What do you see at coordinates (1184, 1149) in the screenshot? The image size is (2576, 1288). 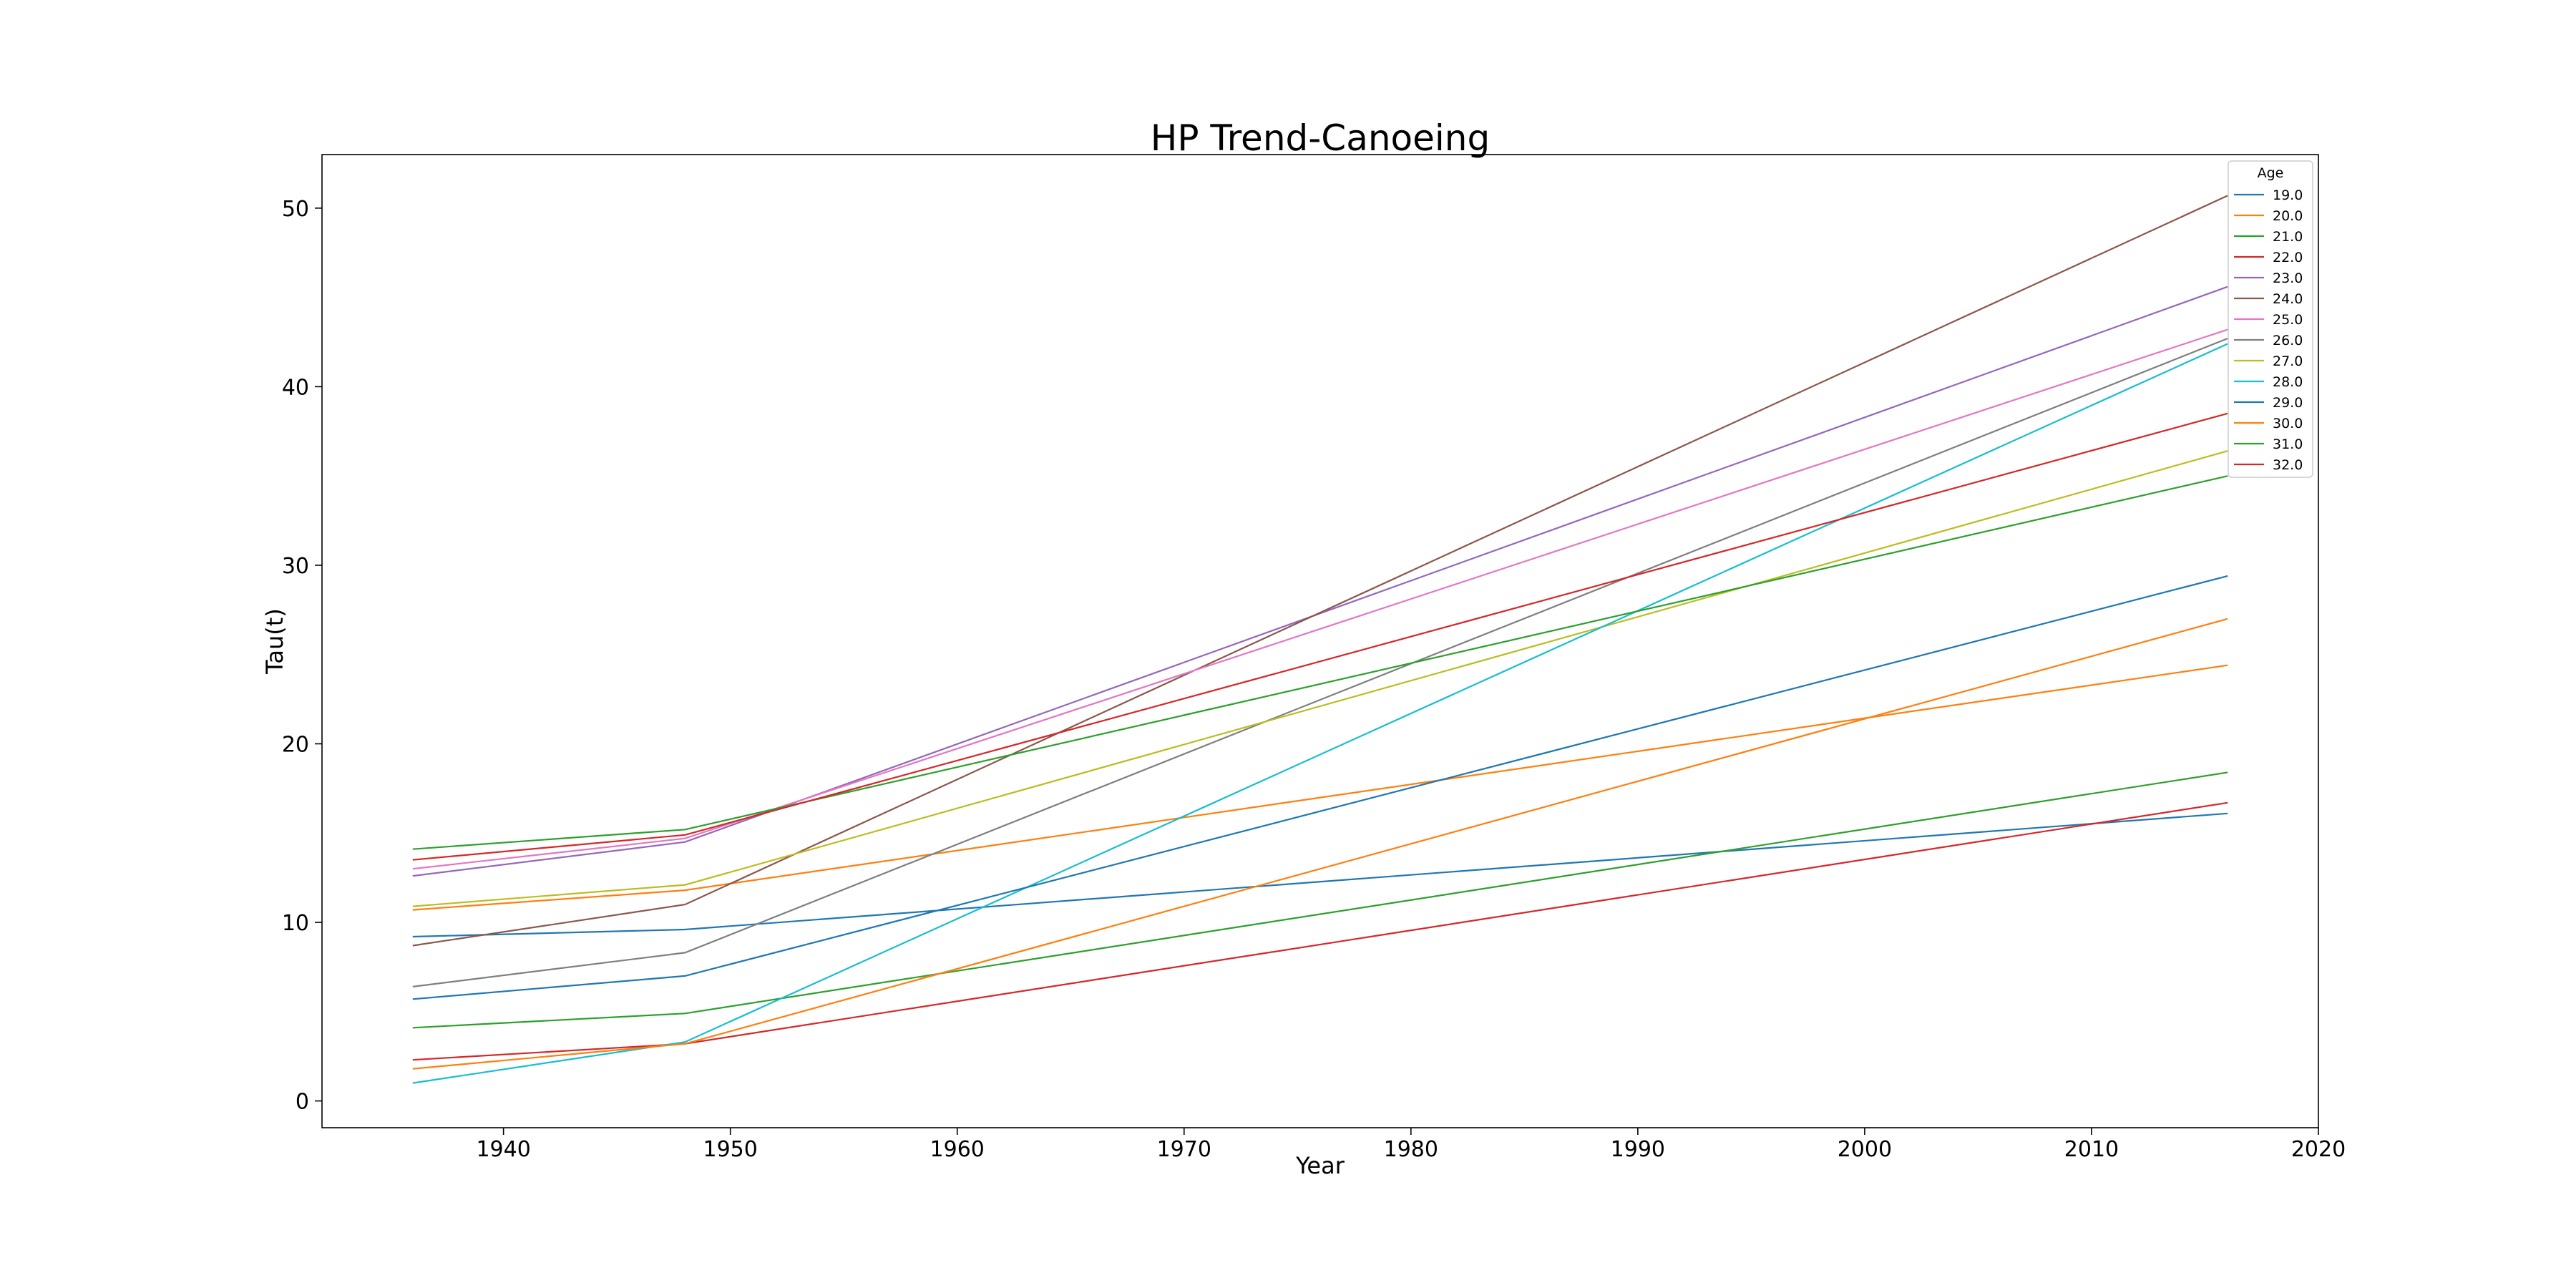 I see `x-tick-label: 1970` at bounding box center [1184, 1149].